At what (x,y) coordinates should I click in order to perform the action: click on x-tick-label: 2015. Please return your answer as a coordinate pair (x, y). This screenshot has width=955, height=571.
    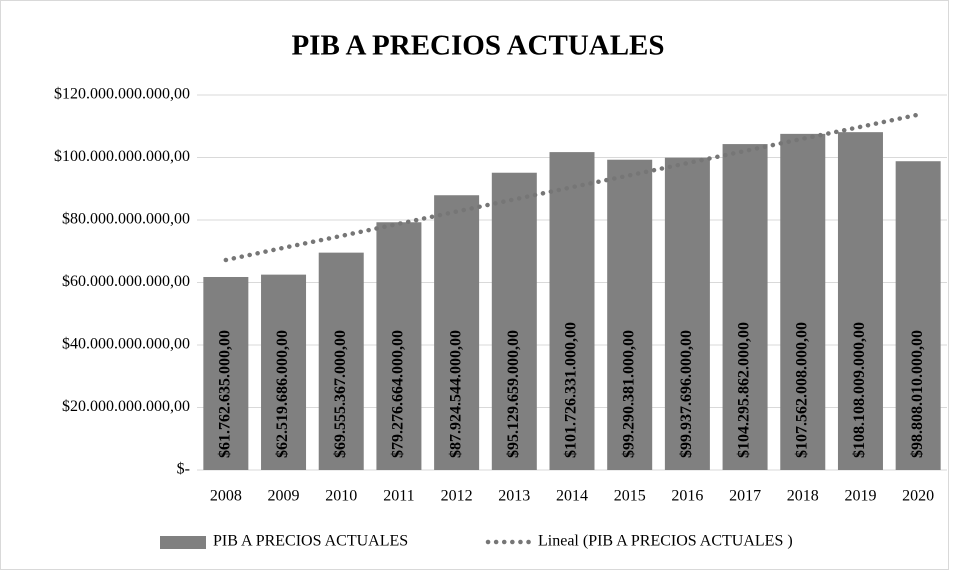
    Looking at the image, I should click on (630, 496).